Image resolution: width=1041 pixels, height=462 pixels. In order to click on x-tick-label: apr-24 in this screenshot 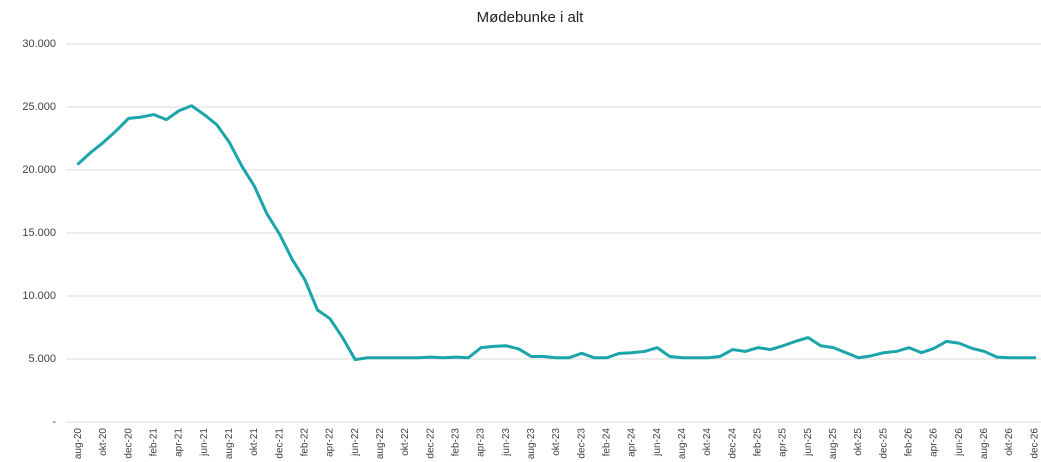, I will do `click(632, 442)`.